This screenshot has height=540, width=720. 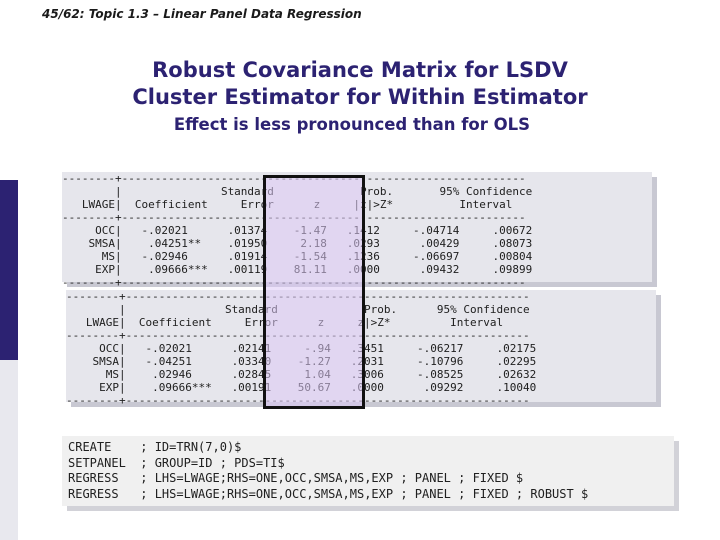 What do you see at coordinates (323, 191) in the screenshot?
I see `table1-line: | Standard Prob. 95% Confidence` at bounding box center [323, 191].